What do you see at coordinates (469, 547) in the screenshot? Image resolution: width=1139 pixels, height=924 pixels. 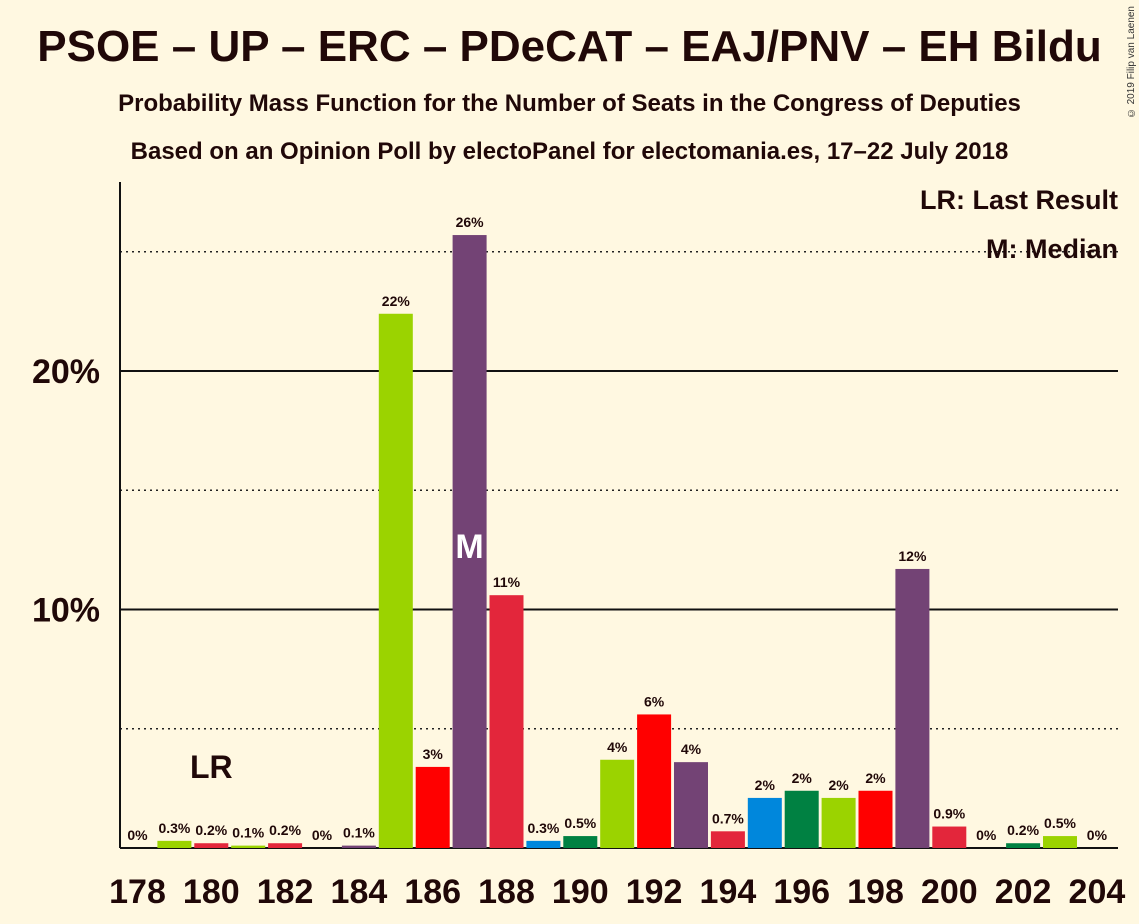 I see `median-marker: M` at bounding box center [469, 547].